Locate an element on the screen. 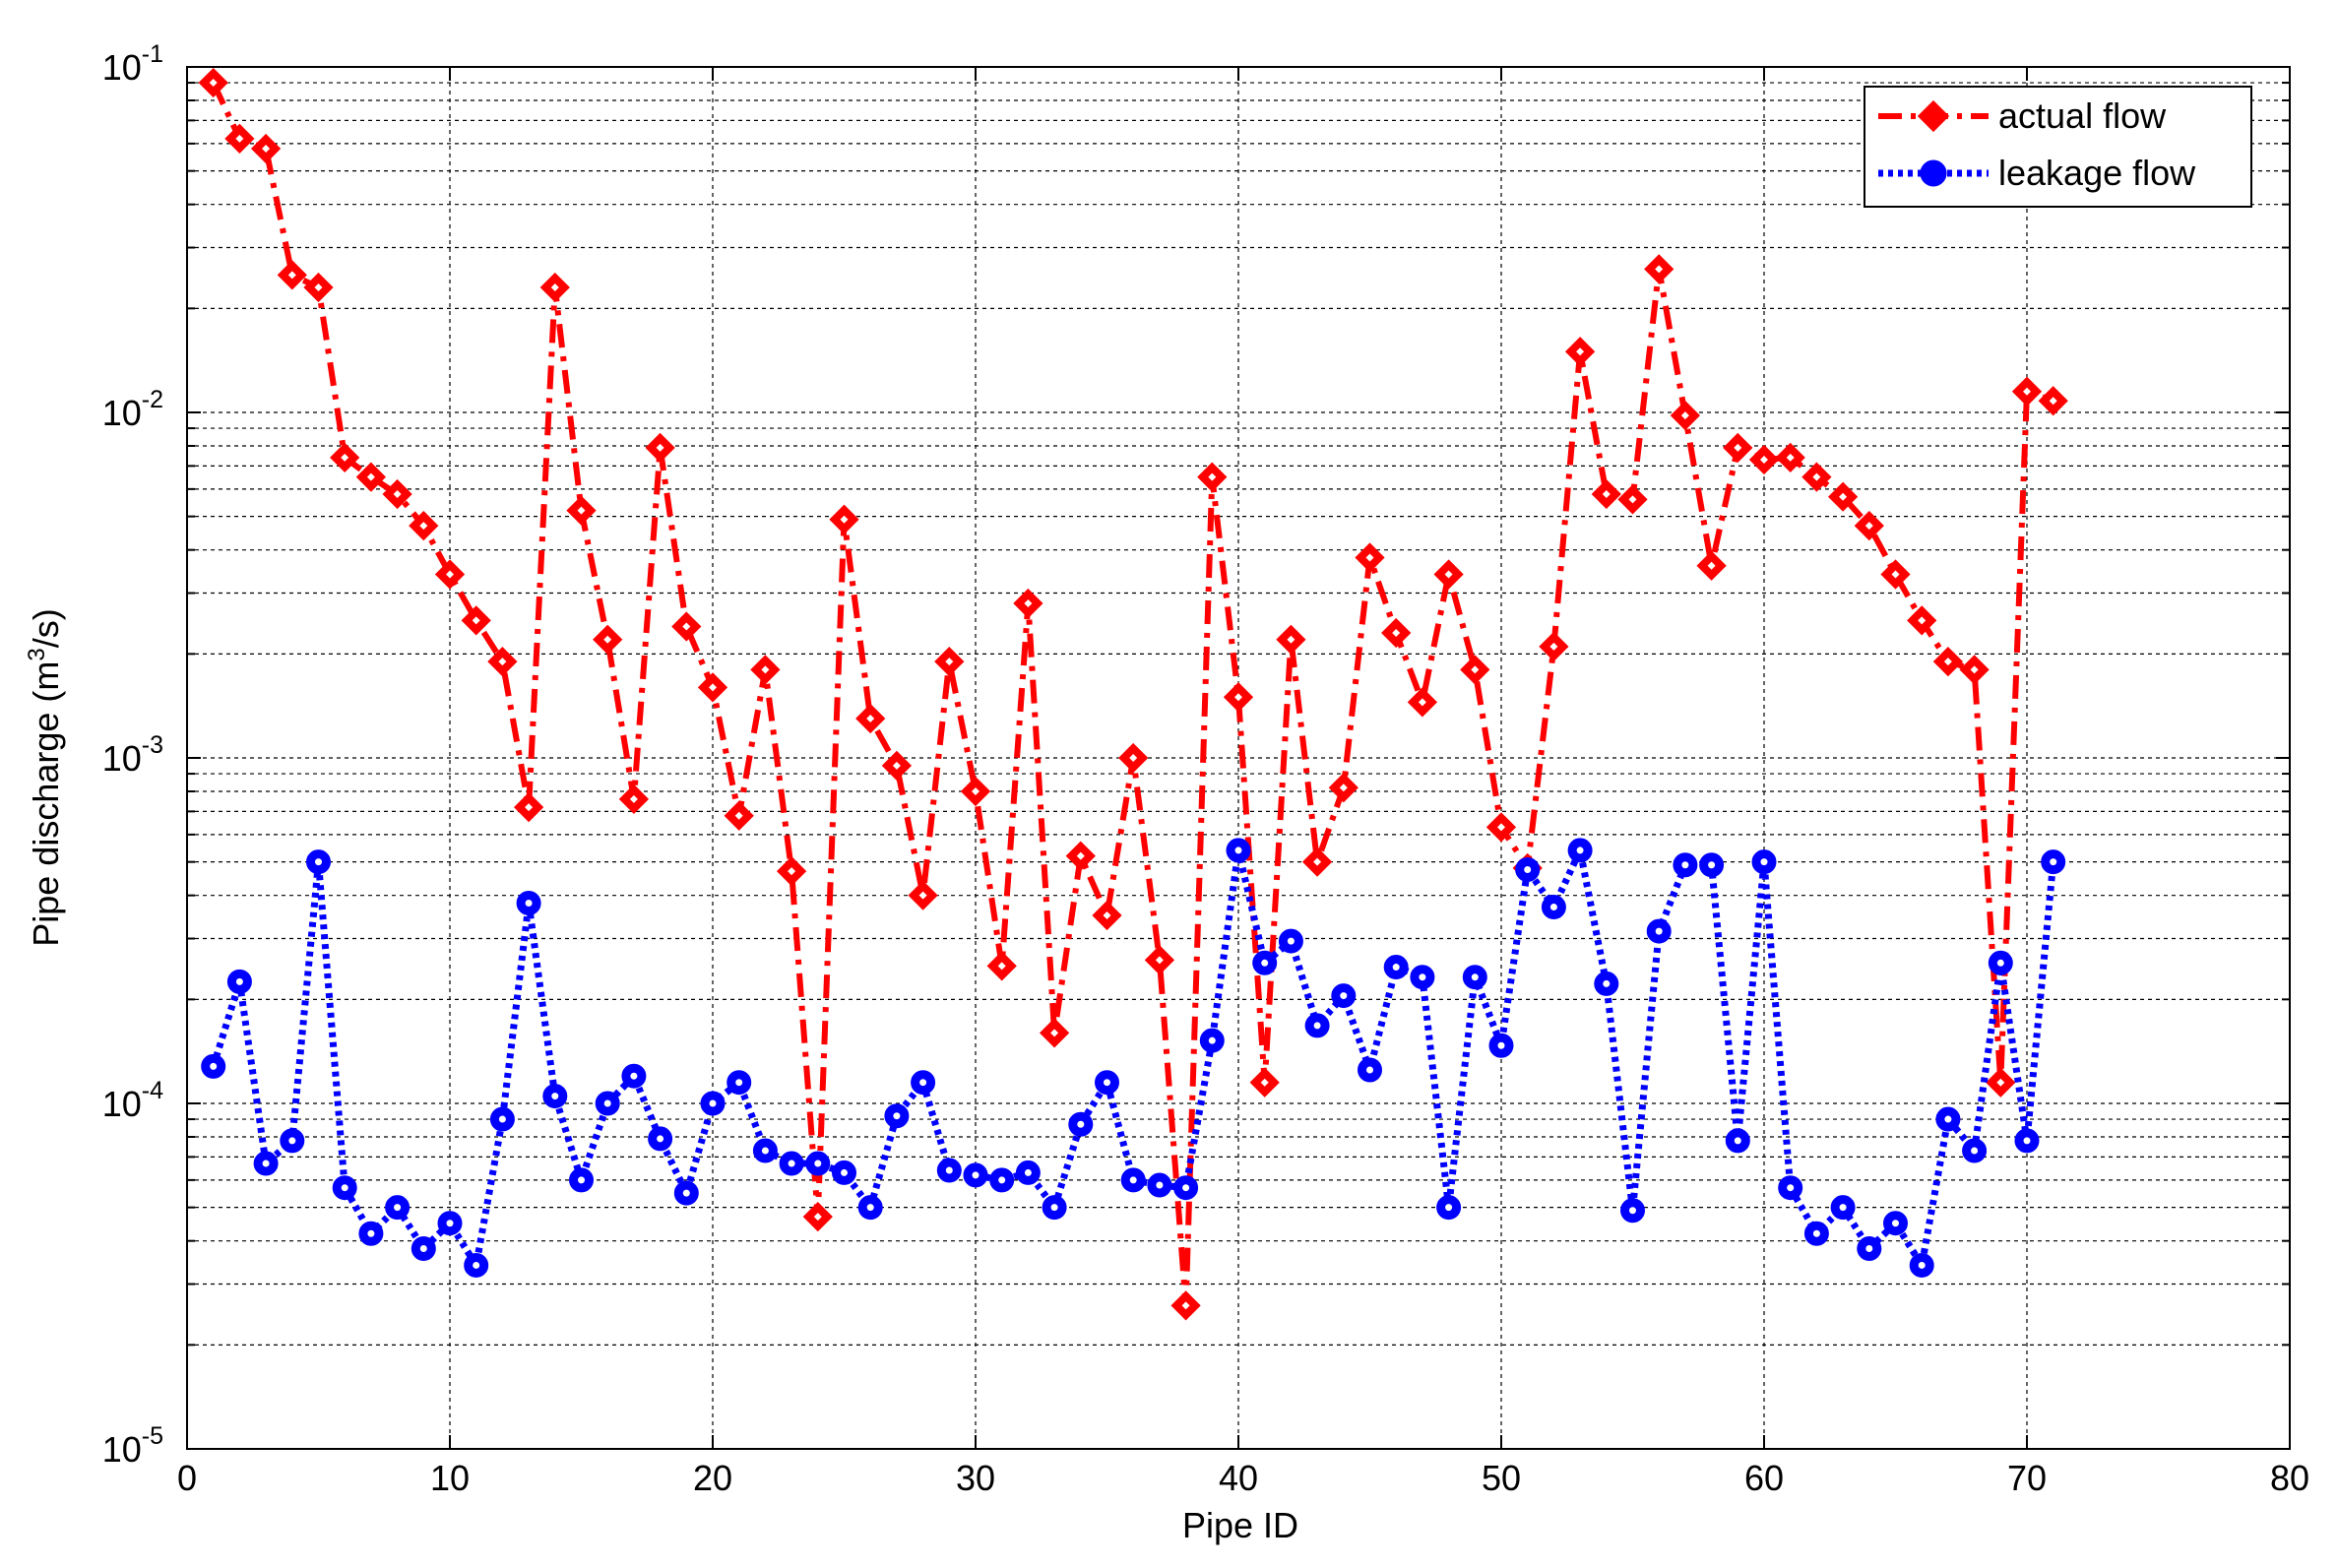 The image size is (2338, 1568). y-tick-label: 10⁻⁴ is located at coordinates (132, 1100).